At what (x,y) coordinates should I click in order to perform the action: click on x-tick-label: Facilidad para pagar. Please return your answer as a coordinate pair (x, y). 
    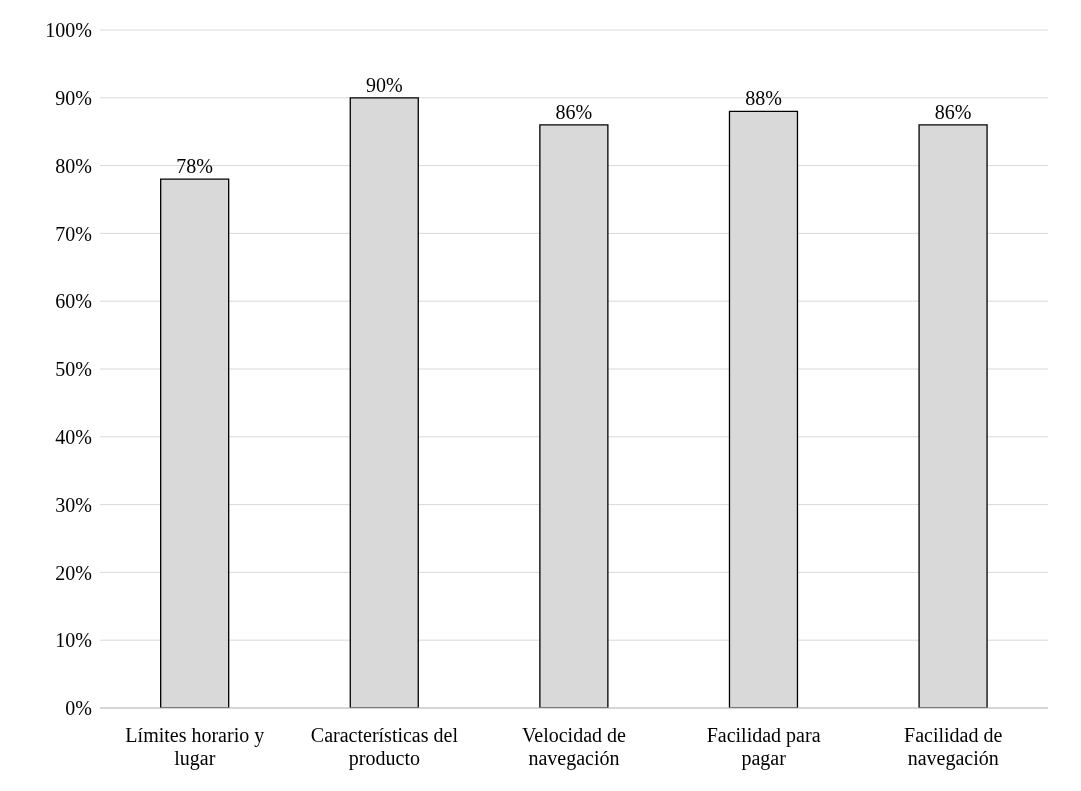
    Looking at the image, I should click on (763, 747).